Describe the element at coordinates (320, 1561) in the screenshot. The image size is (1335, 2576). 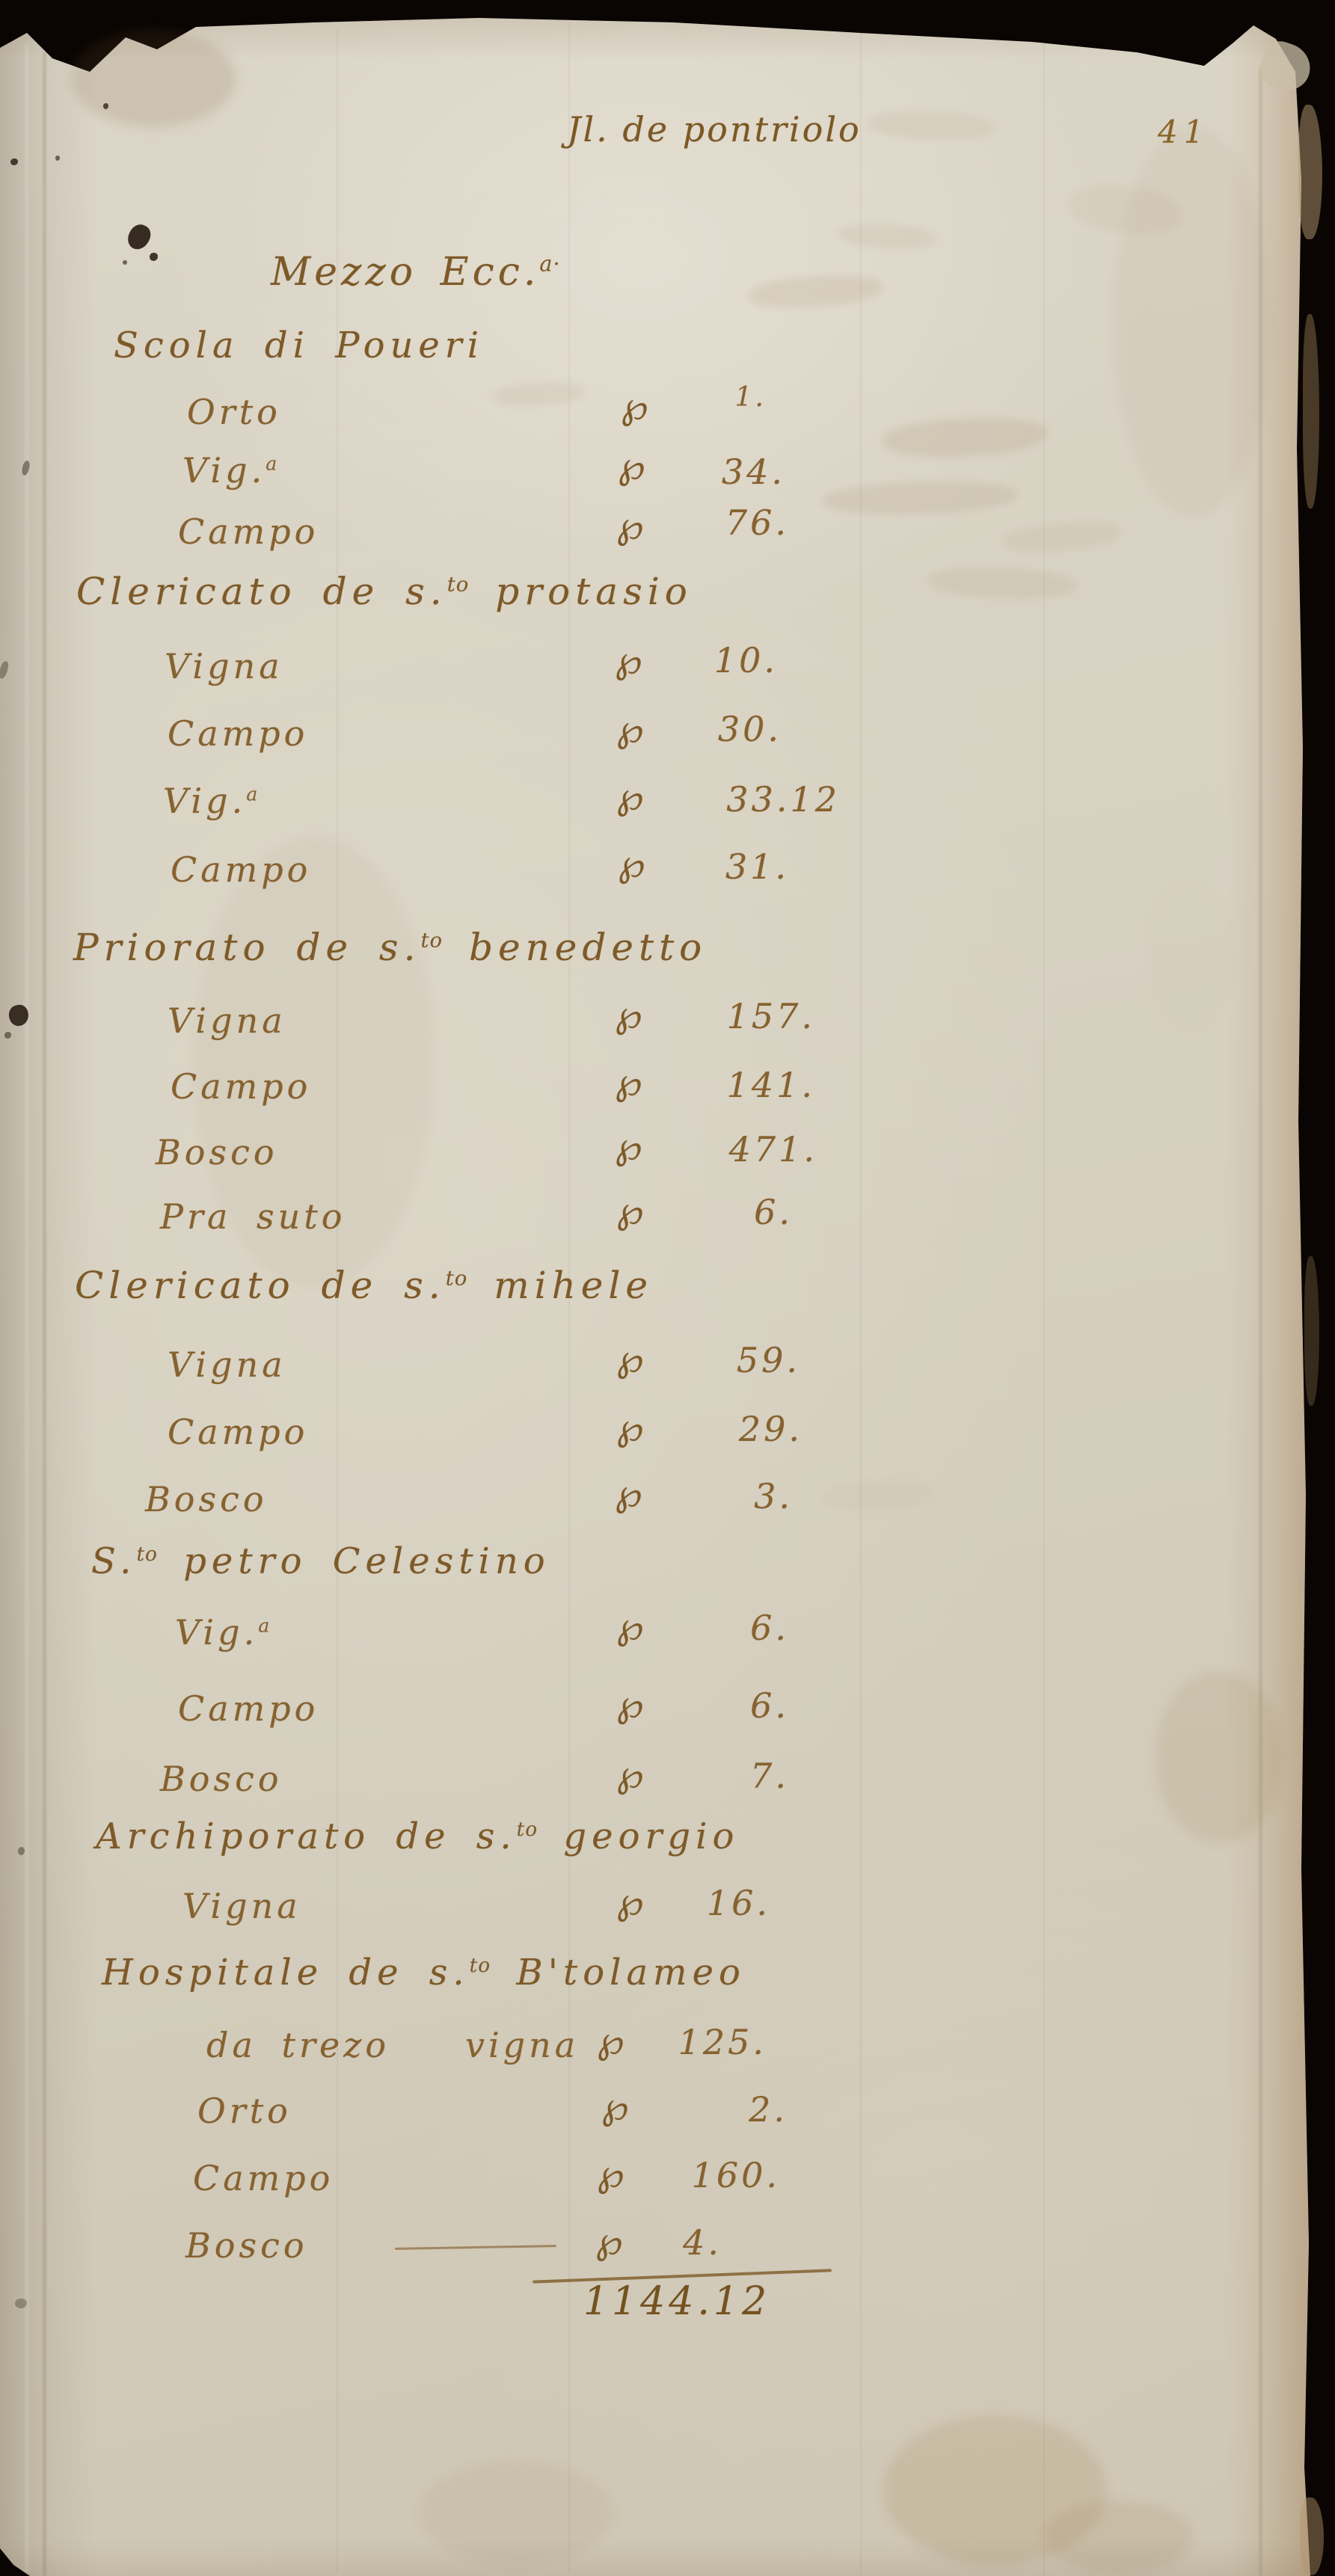
I see `section-title: S.to petro Celestino` at that location.